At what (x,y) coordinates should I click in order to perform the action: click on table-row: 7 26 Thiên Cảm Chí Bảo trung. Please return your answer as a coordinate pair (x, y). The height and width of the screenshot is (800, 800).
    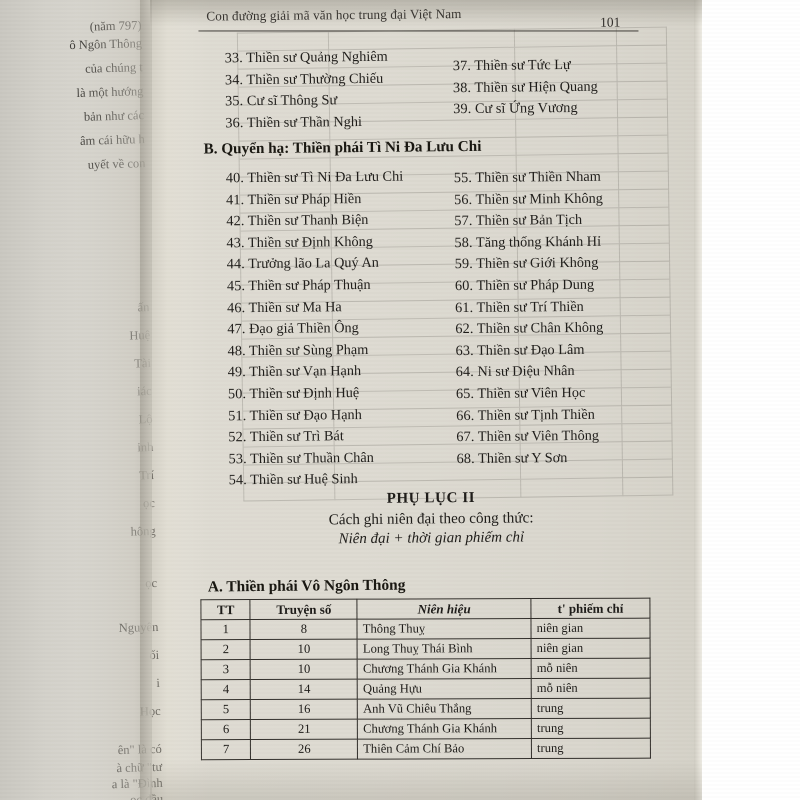
    Looking at the image, I should click on (426, 749).